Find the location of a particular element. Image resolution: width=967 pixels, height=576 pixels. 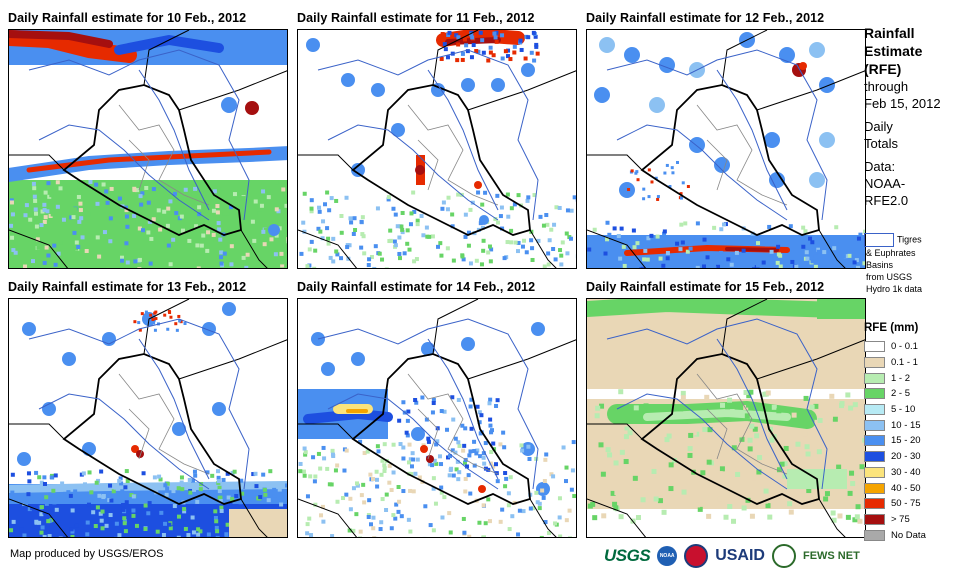

legend-item: 30 - 40 is located at coordinates (914, 473).